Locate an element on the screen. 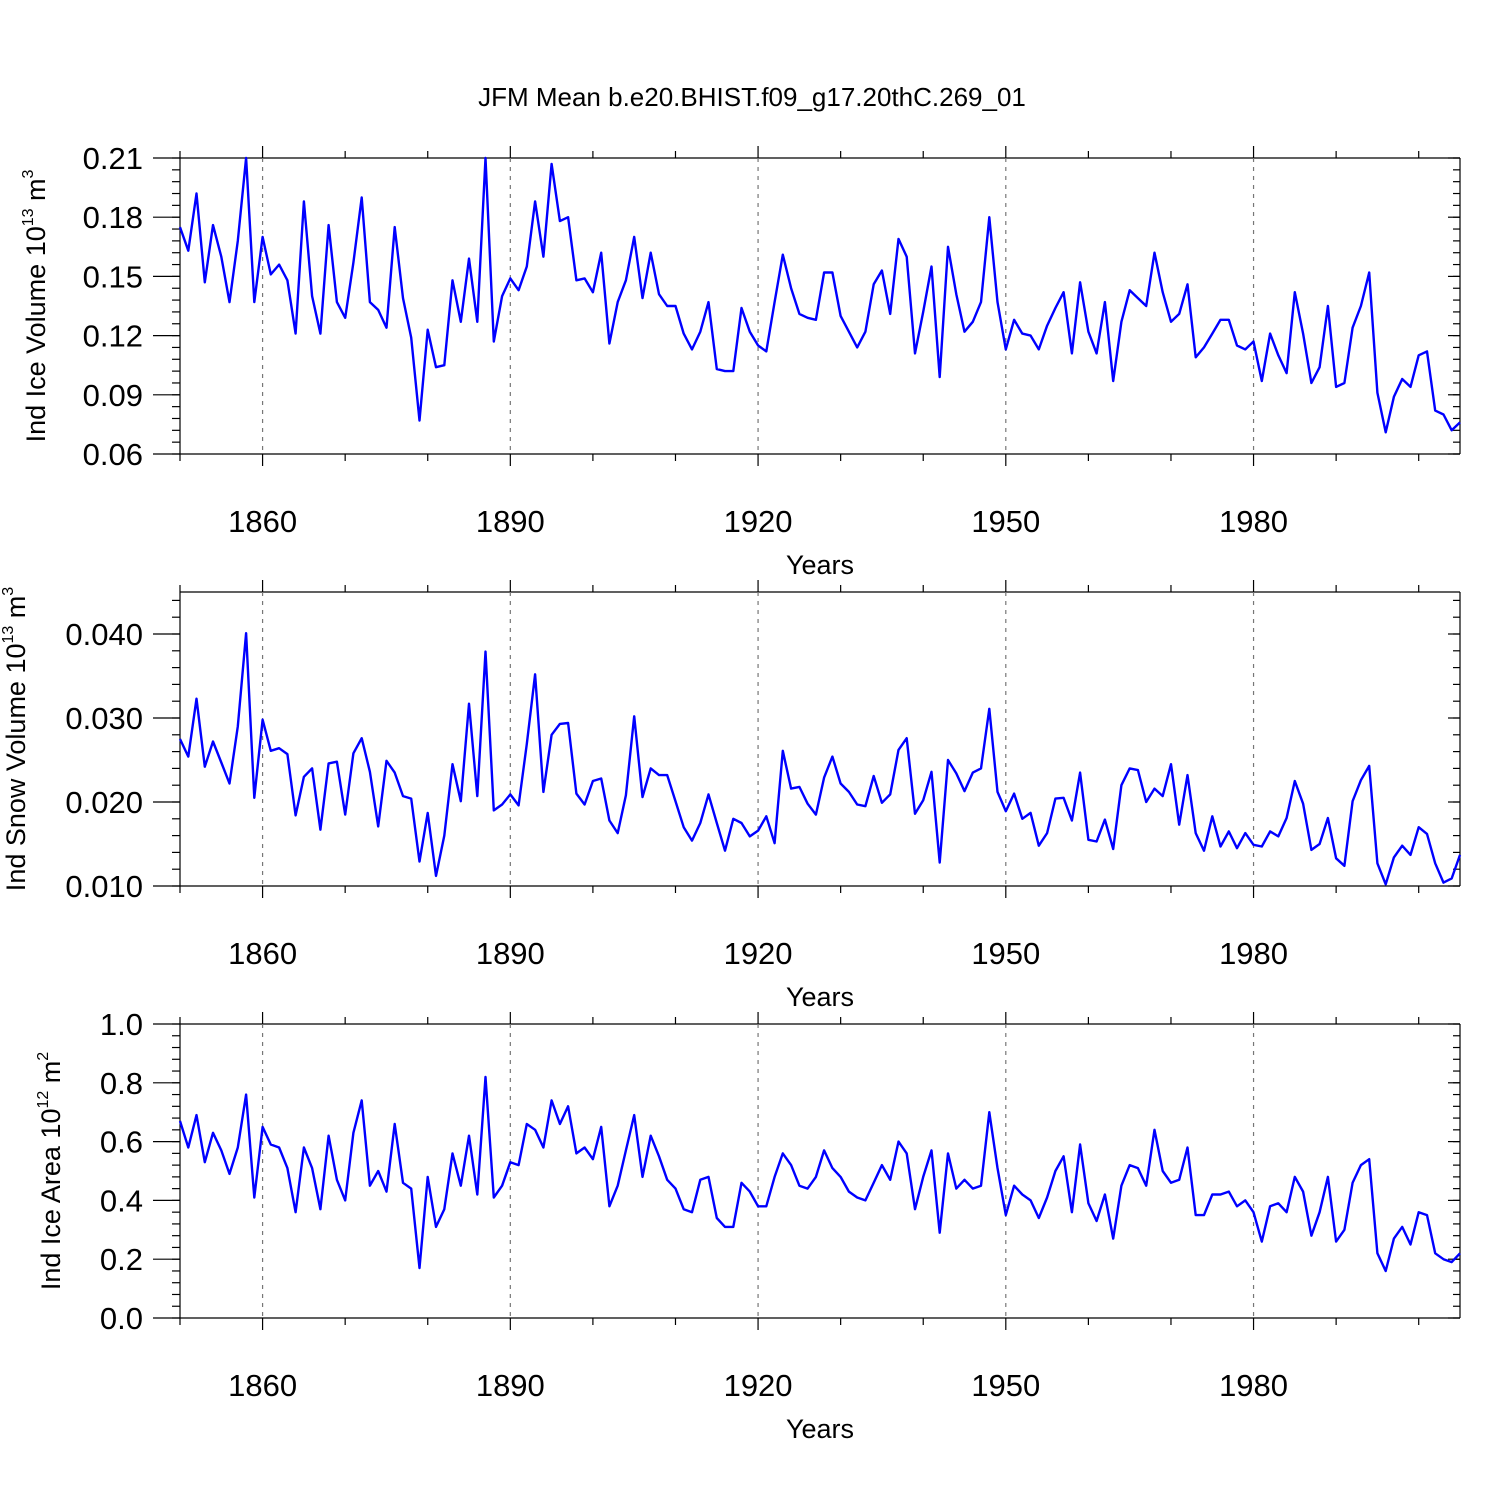 This screenshot has height=1500, width=1500. y-tick-label: 0.010 is located at coordinates (104, 886).